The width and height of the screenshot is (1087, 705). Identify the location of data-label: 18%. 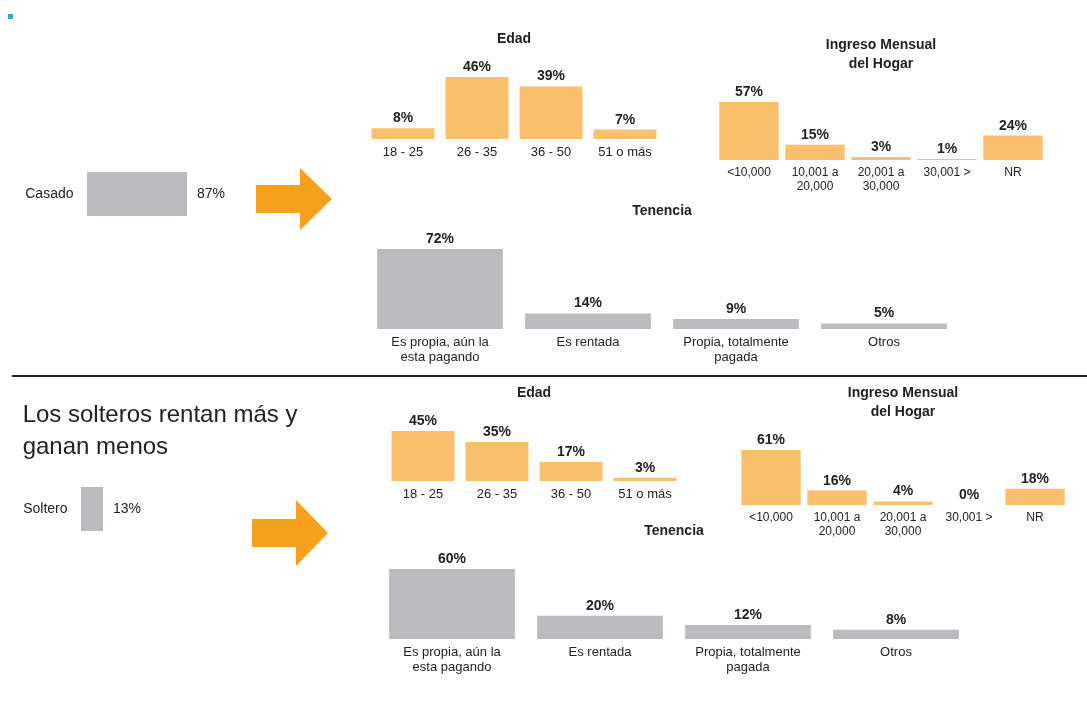
(1035, 477).